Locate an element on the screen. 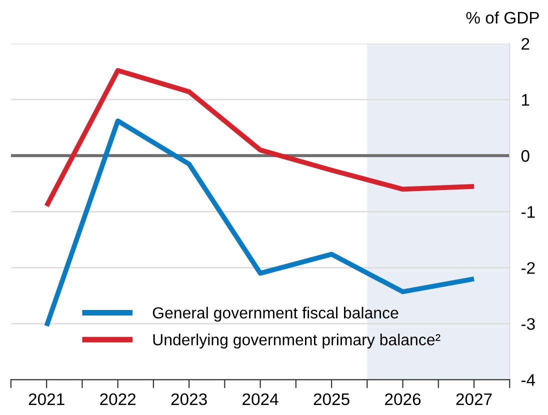 Image resolution: width=548 pixels, height=415 pixels. y-tick-label: -4 is located at coordinates (528, 380).